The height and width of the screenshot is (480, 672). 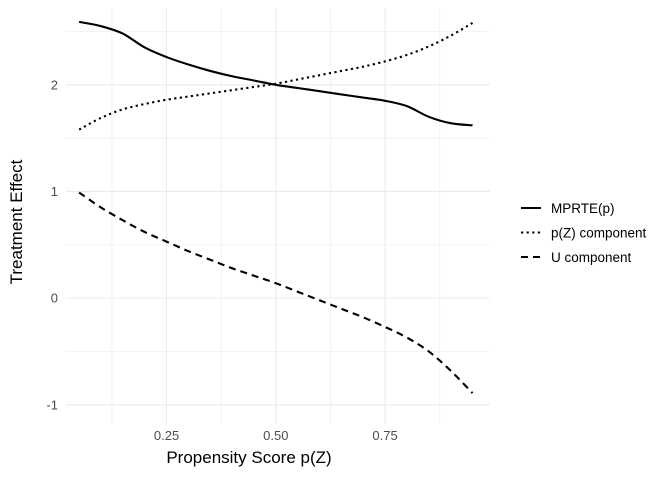 What do you see at coordinates (52, 244) in the screenshot?
I see `y-axis-tick-labels: -1 0 1 2` at bounding box center [52, 244].